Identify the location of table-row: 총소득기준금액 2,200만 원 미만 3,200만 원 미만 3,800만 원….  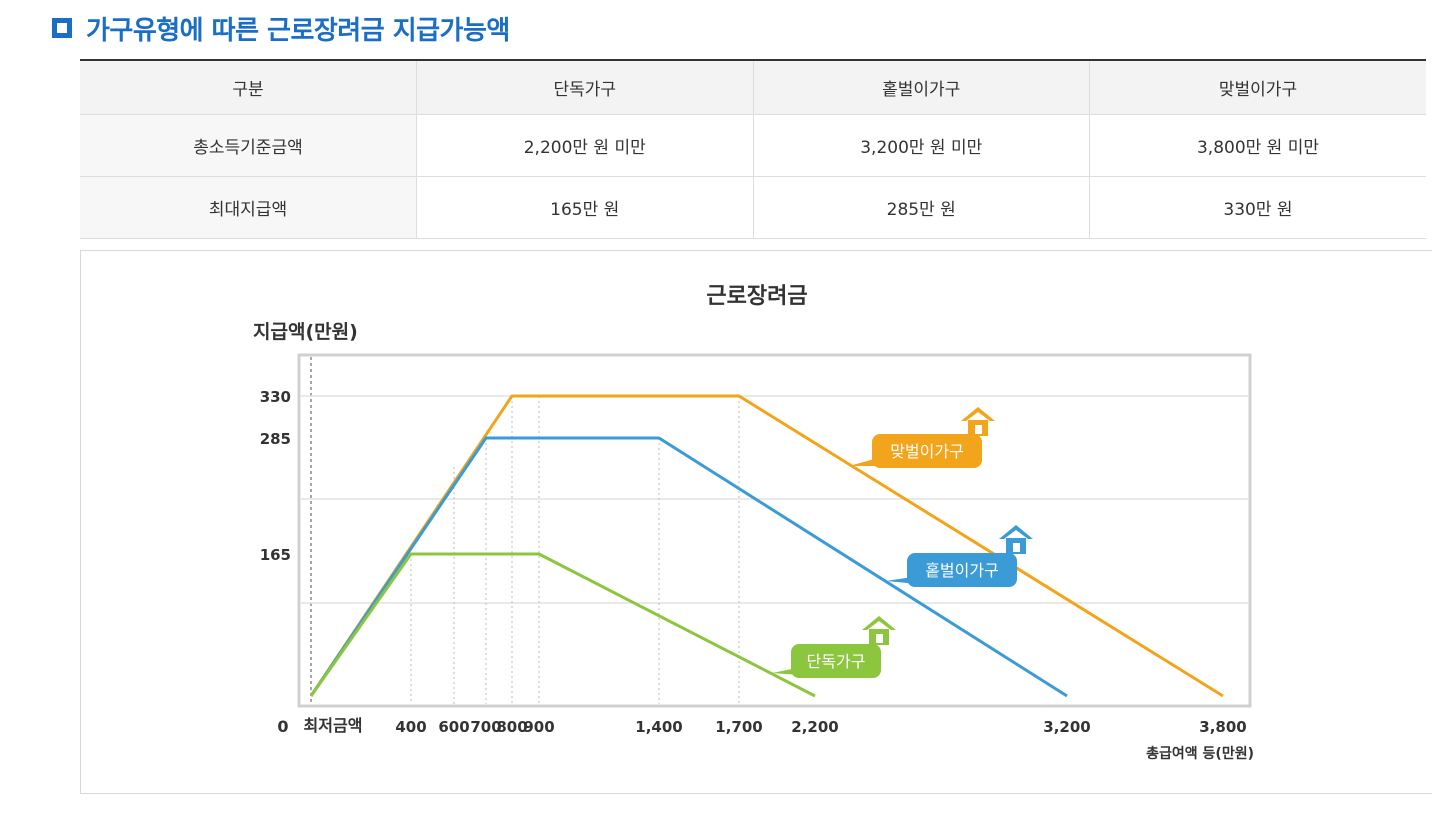
(753, 145).